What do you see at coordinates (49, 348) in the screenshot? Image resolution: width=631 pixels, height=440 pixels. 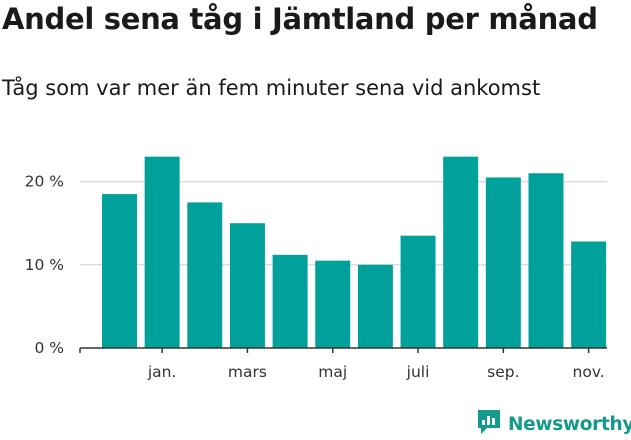 I see `y-tick-label: 0 %` at bounding box center [49, 348].